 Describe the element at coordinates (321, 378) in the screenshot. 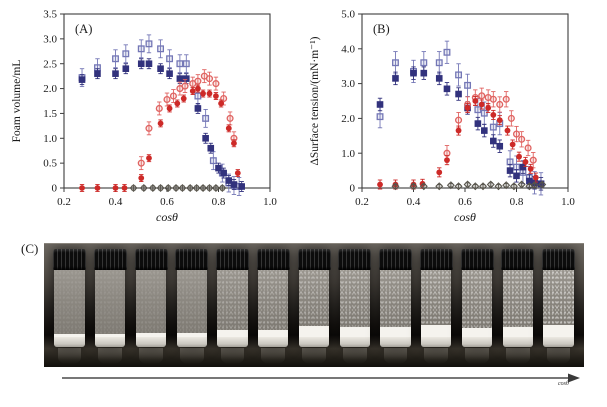

I see `direction-arrow` at that location.